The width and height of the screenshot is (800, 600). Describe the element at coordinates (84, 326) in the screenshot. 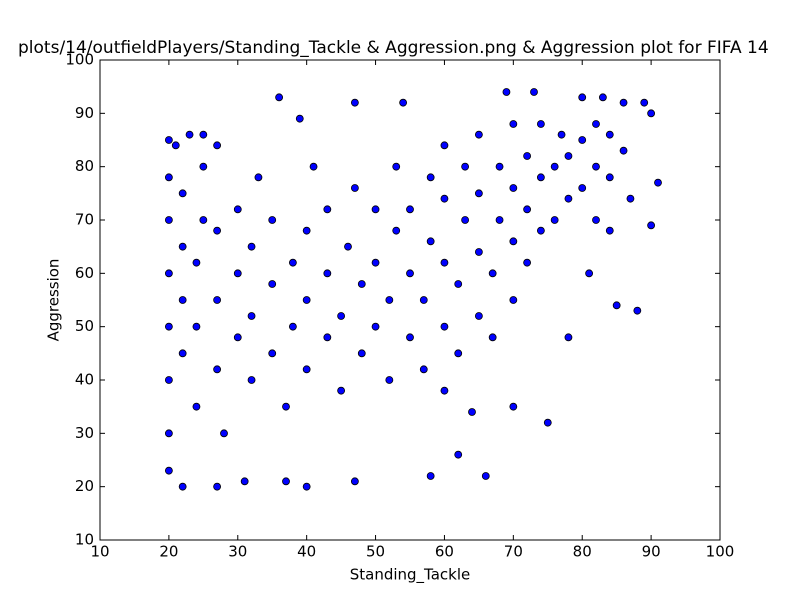

I see `y-tick-label: 50` at that location.